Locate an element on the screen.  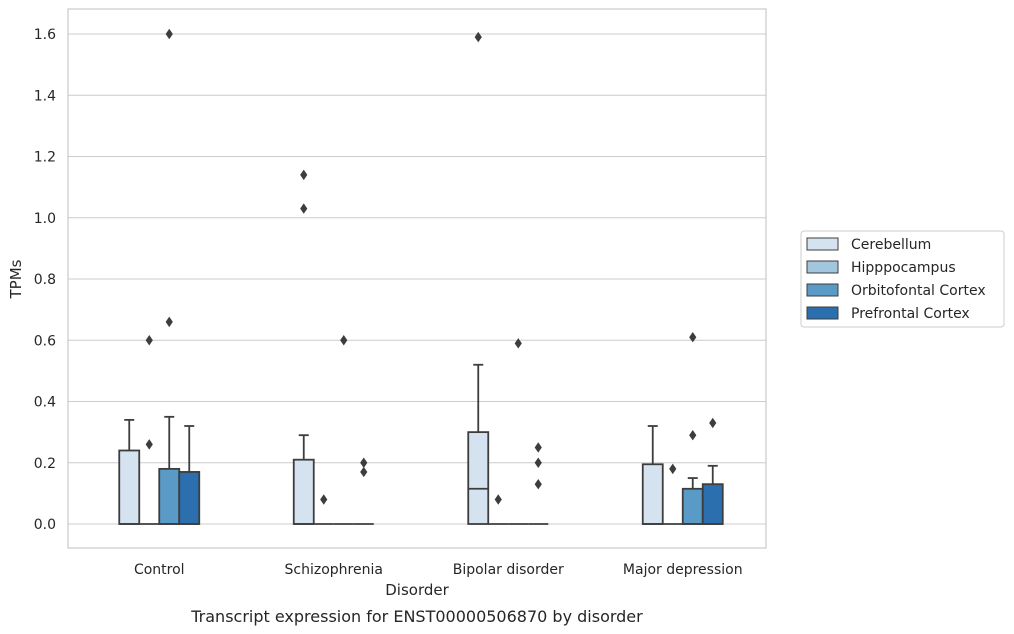
legend-label: Prefrontal Cortex is located at coordinates (910, 314).